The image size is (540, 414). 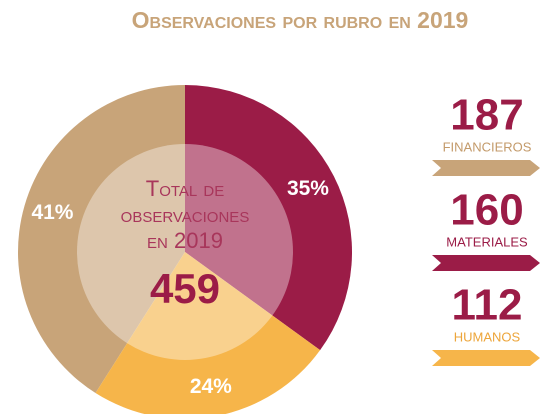 I want to click on slice-label: 41%, so click(x=52, y=212).